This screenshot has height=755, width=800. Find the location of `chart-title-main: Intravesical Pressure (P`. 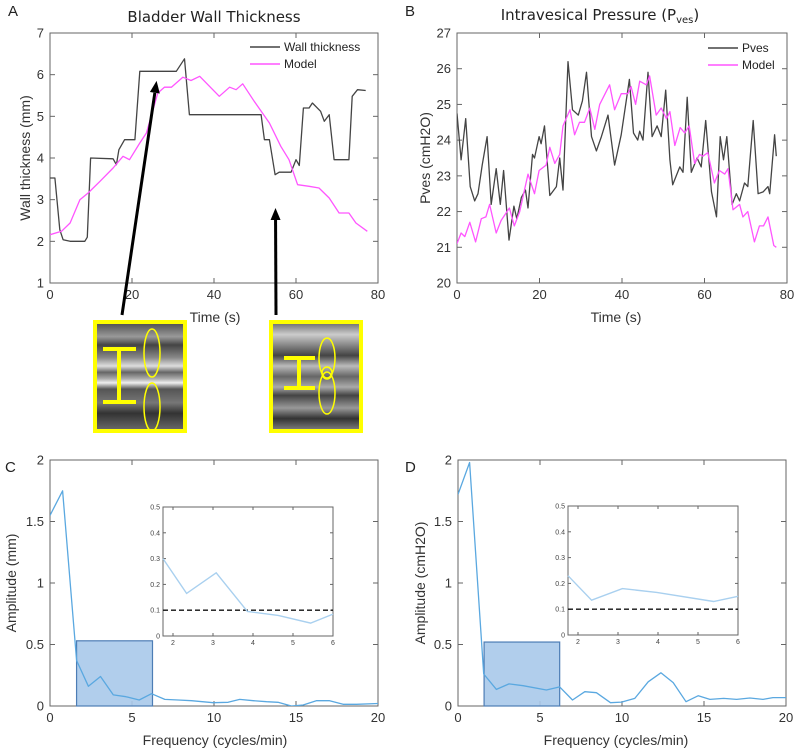

chart-title-main: Intravesical Pressure (P is located at coordinates (588, 15).